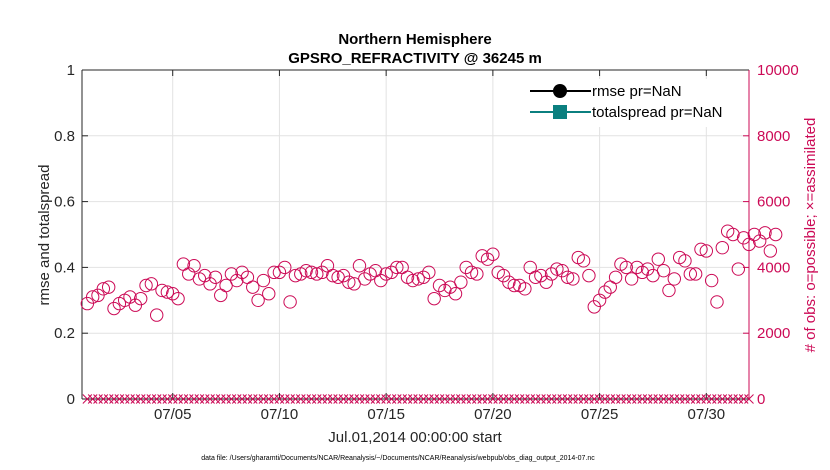 Image resolution: width=830 pixels, height=470 pixels. What do you see at coordinates (657, 112) in the screenshot?
I see `legend-totalspread-label: totalspread pr=NaN` at bounding box center [657, 112].